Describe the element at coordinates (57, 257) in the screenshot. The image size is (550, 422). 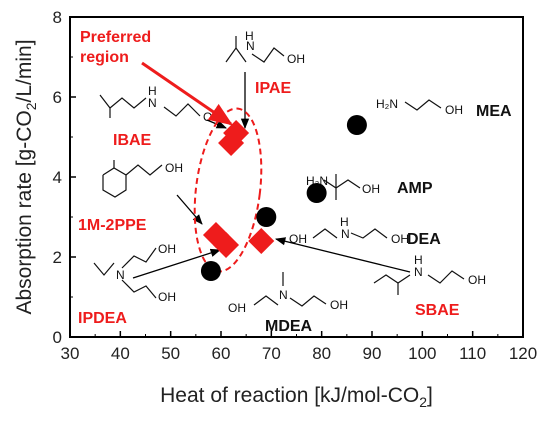
I see `y-tick-label: 2` at that location.